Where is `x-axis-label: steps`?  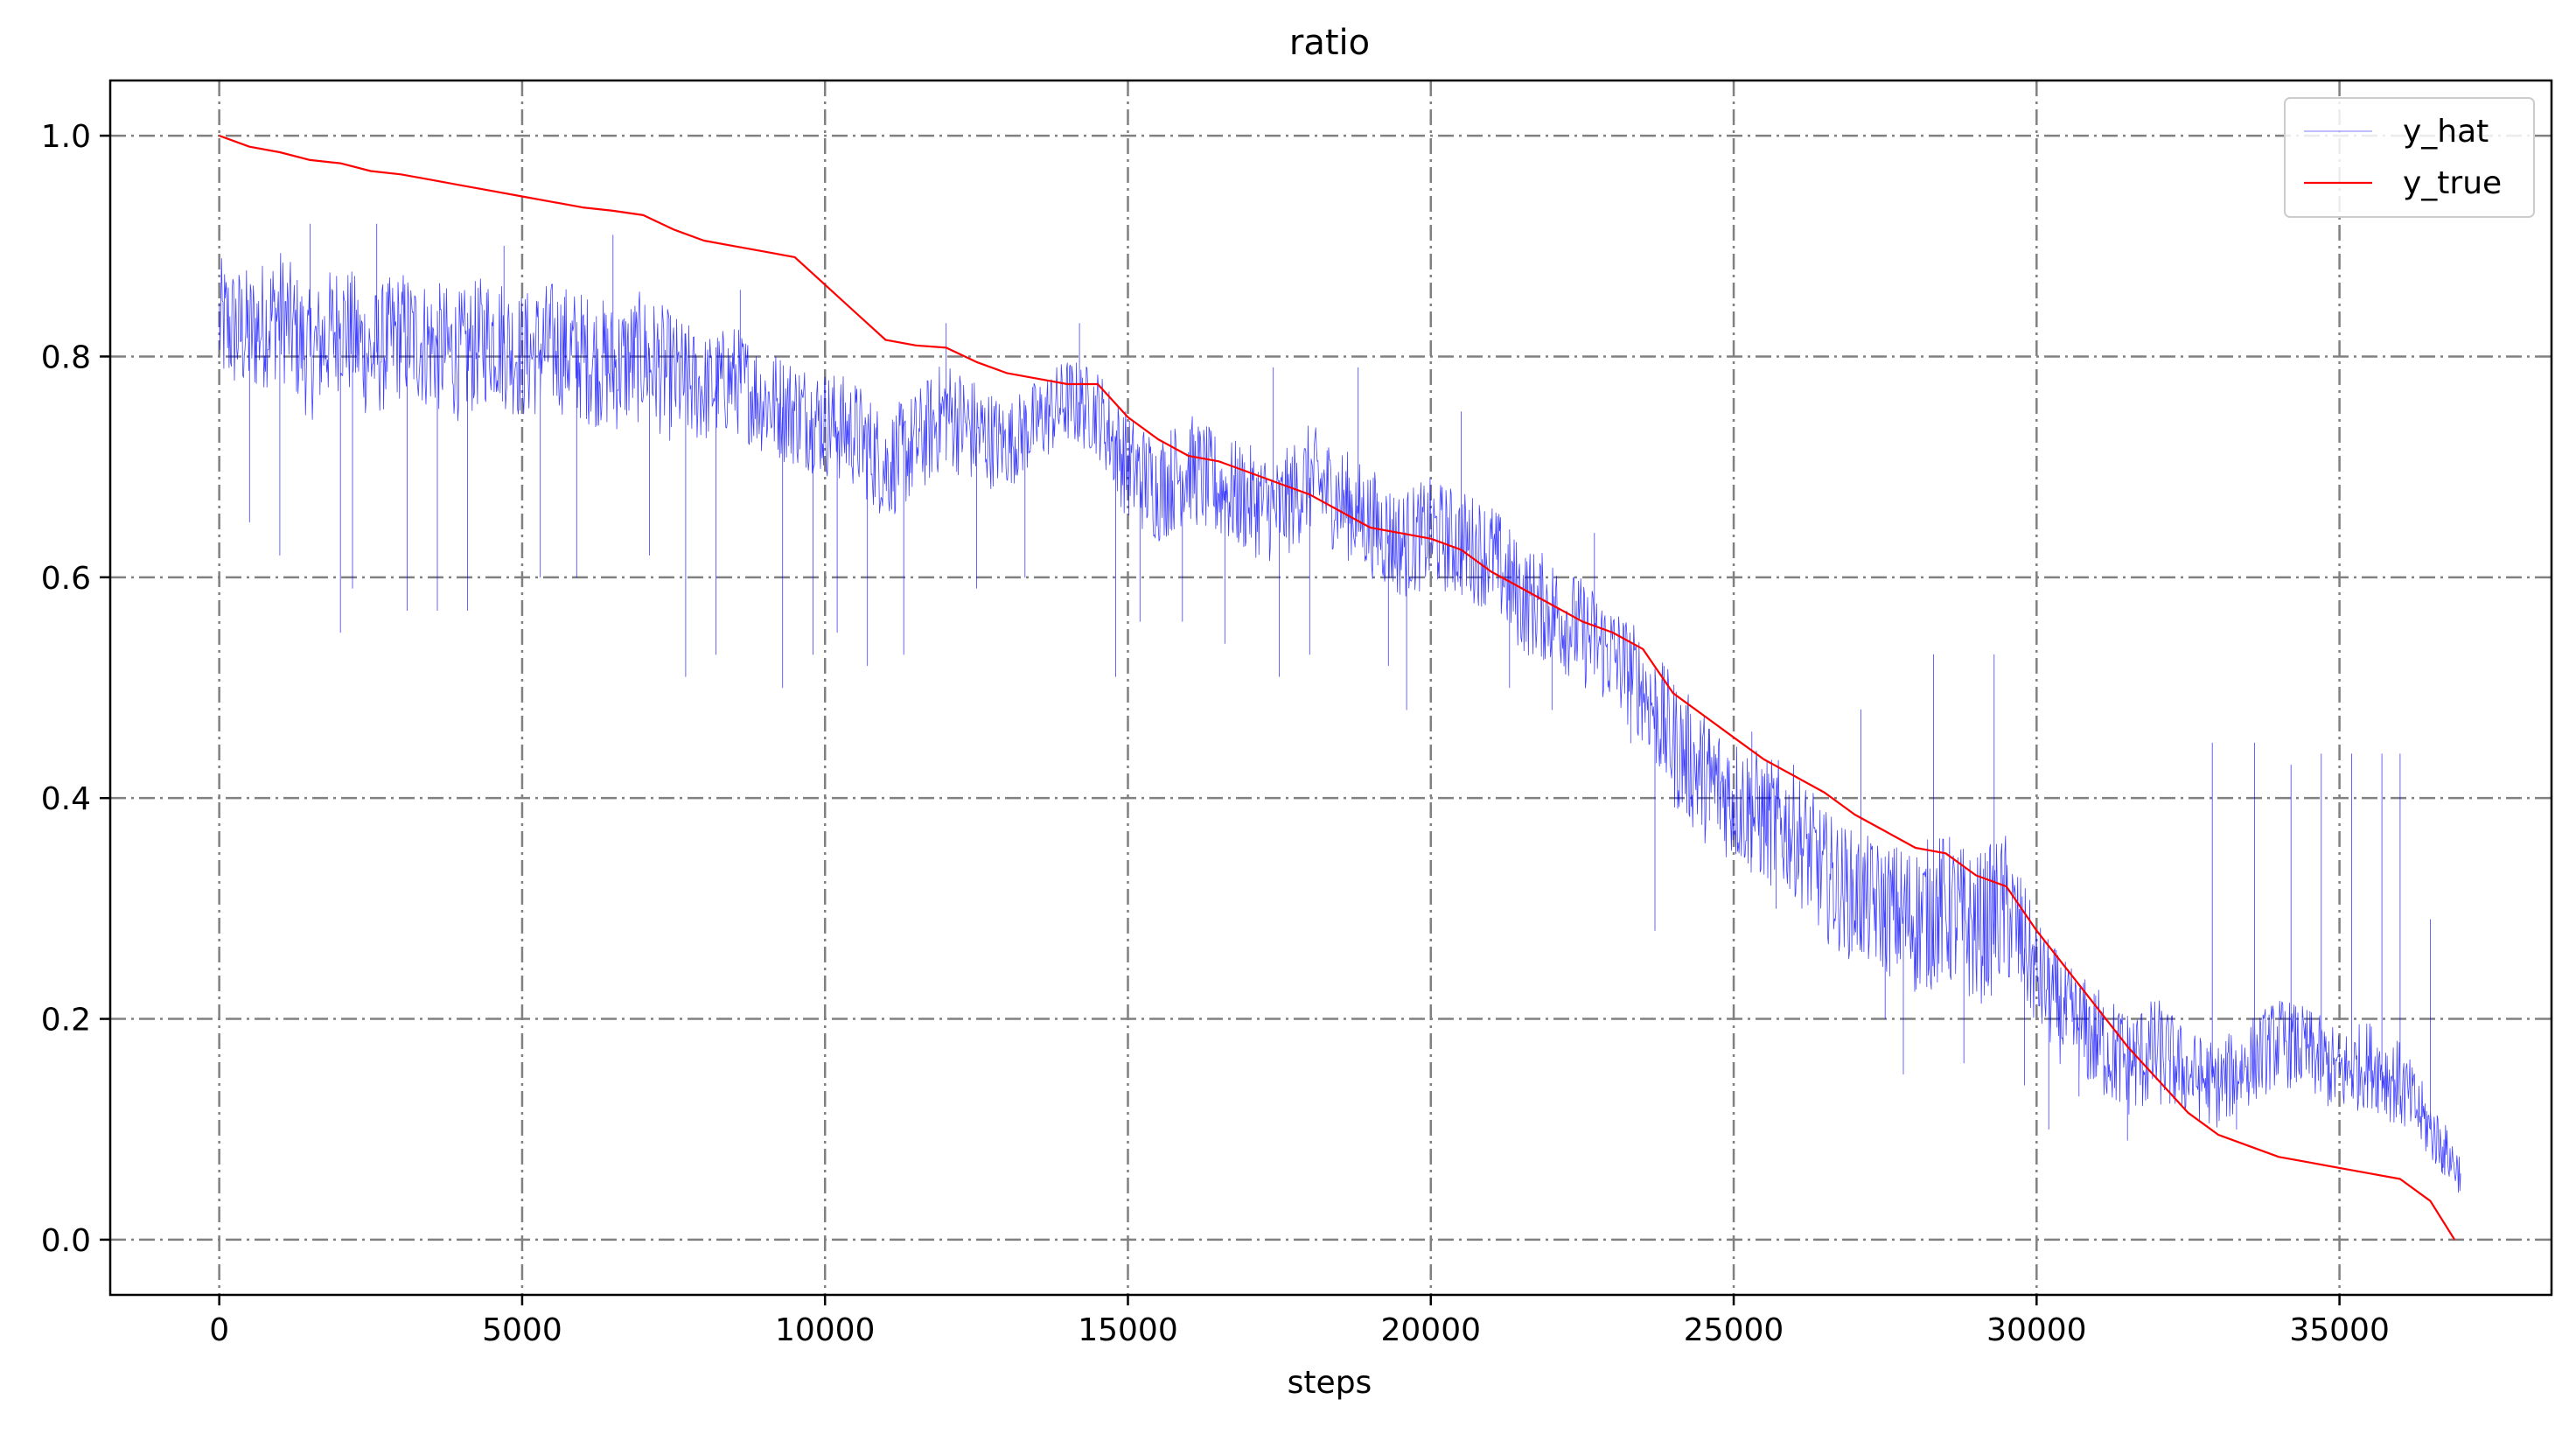 x-axis-label: steps is located at coordinates (1330, 1383).